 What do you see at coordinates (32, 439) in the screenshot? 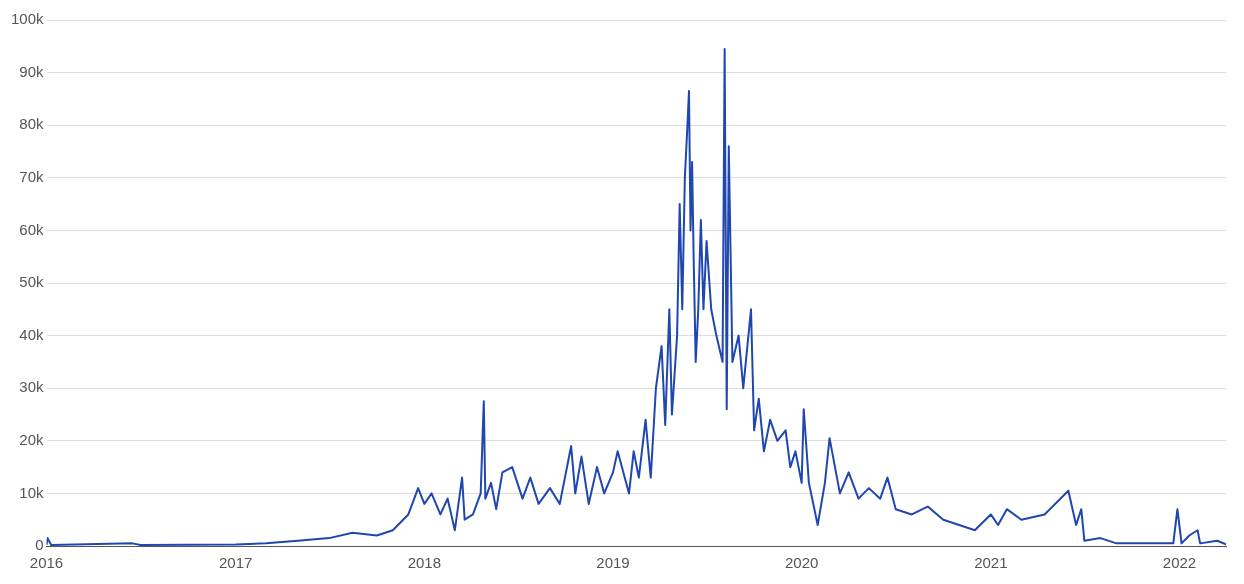
I see `y-tick-label: 20k` at bounding box center [32, 439].